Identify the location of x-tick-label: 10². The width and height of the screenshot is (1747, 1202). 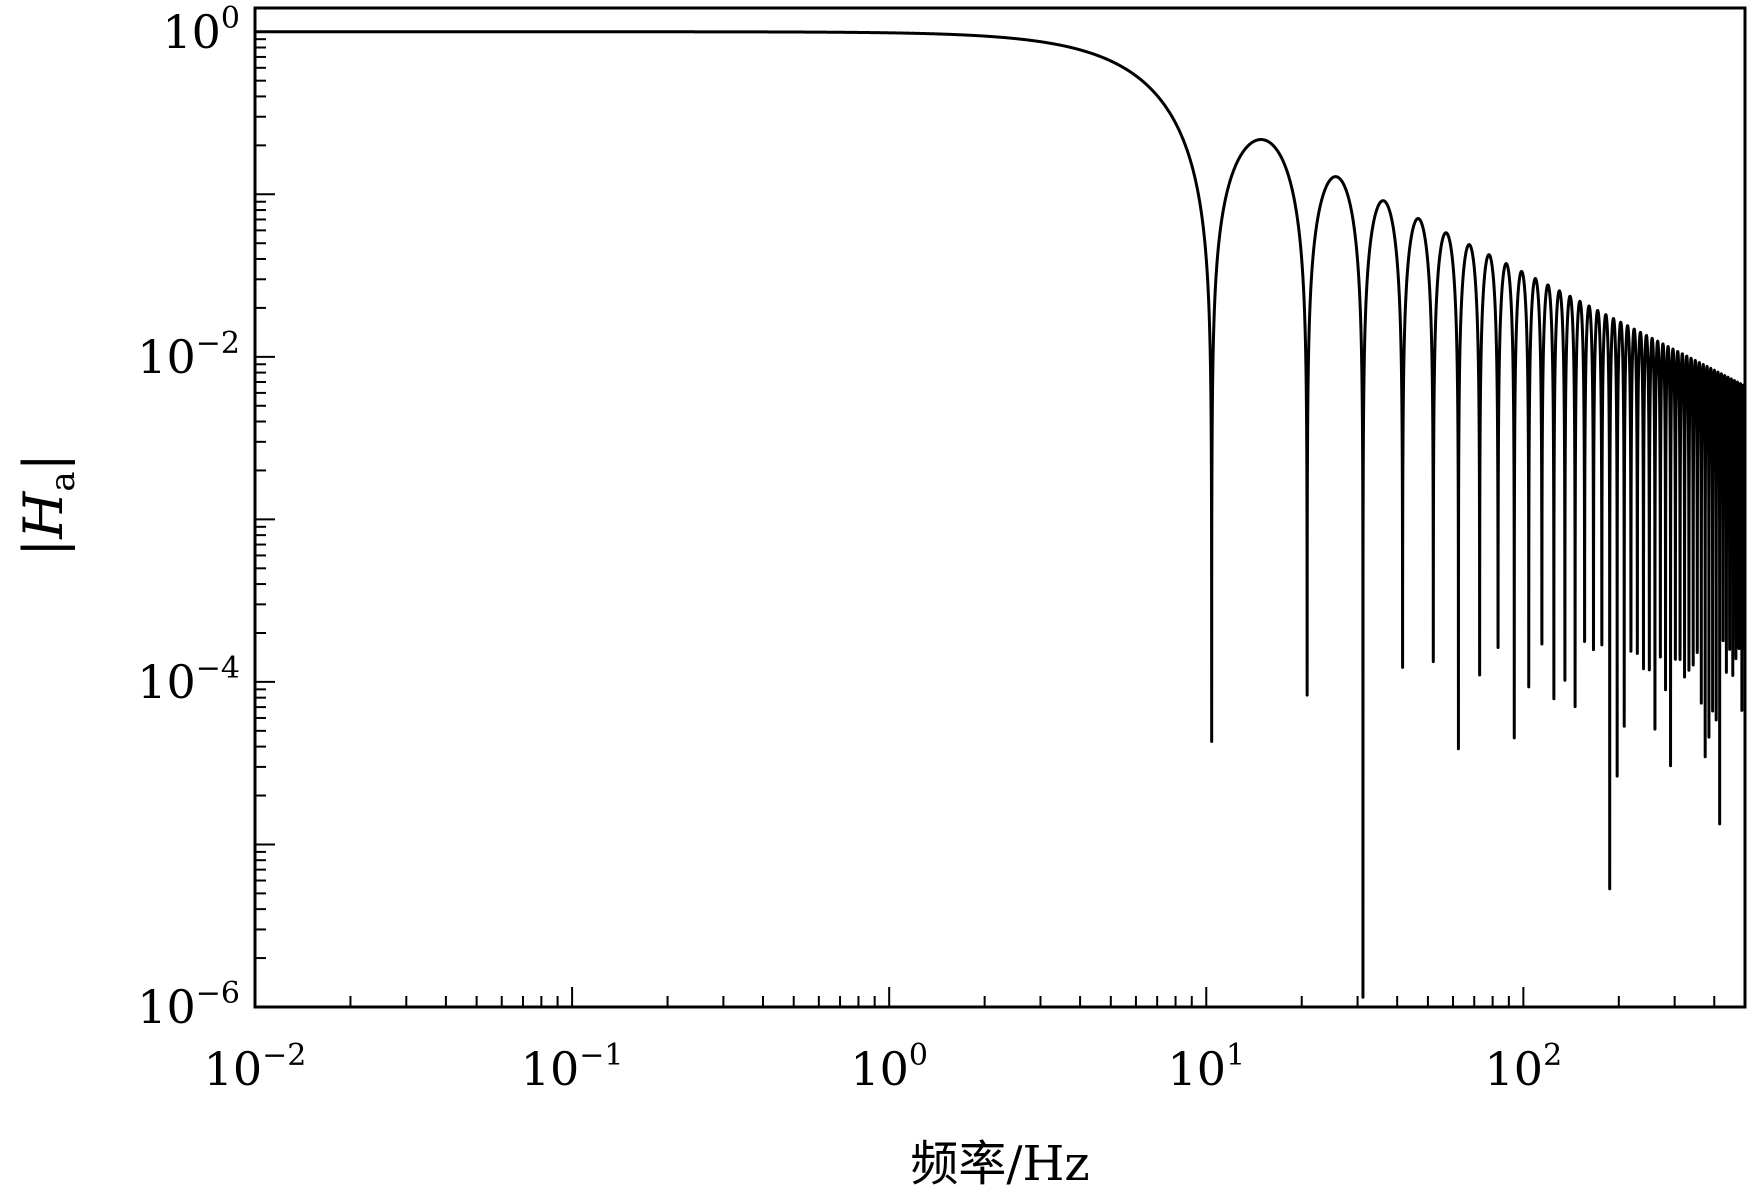
(1524, 1067).